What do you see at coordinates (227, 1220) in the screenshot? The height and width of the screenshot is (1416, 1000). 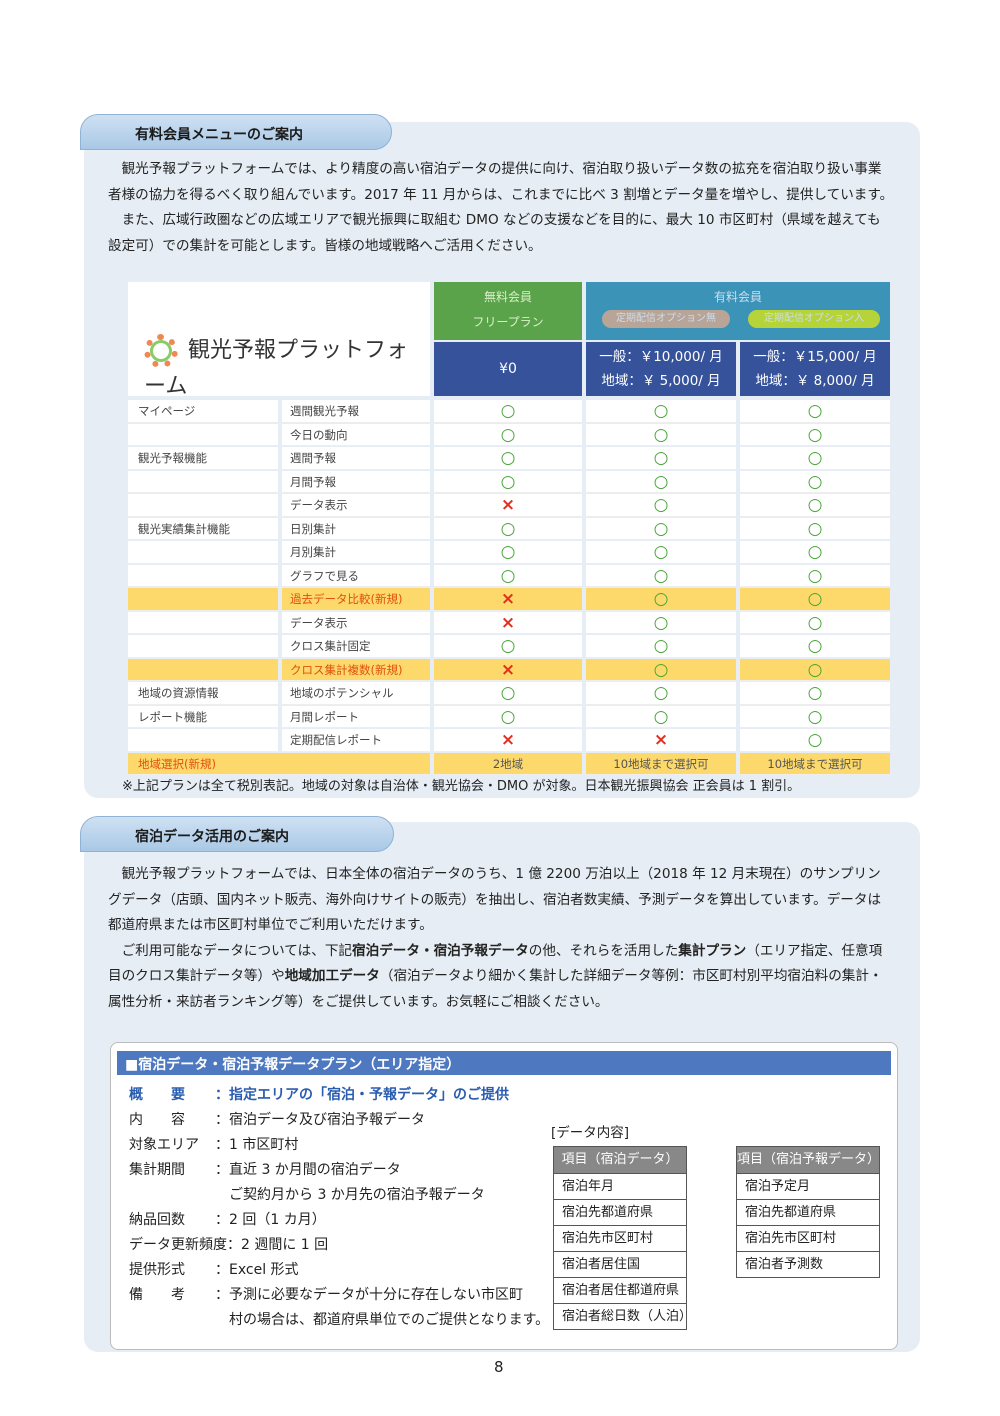 I see `plan-detail: 納品回数 ：2 回（1 カ月）` at bounding box center [227, 1220].